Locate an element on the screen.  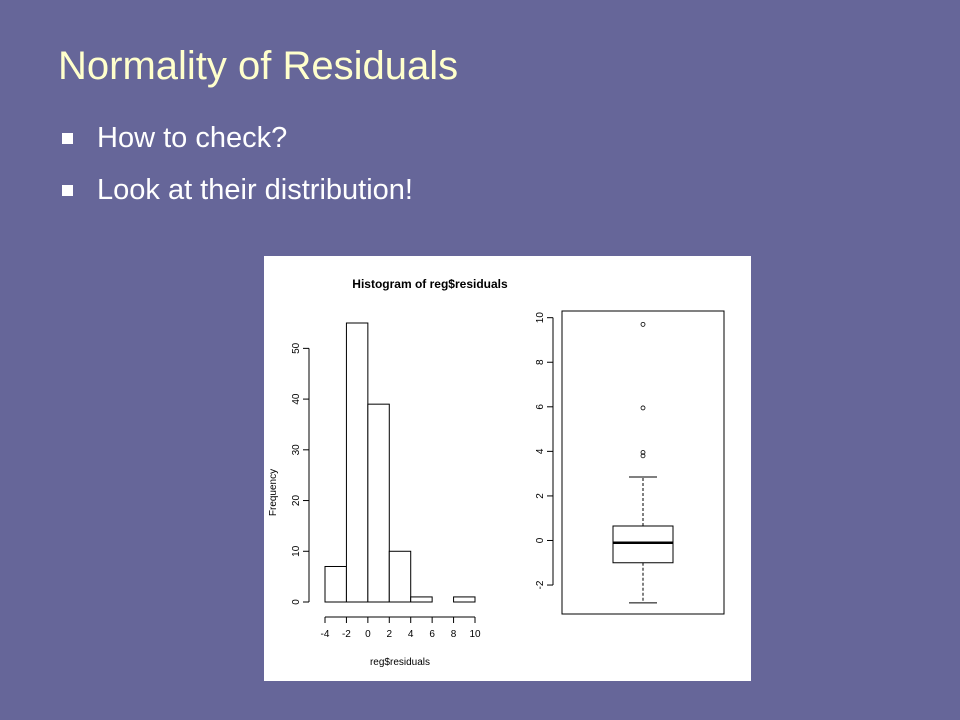
histogram-y-tick-label: 30 is located at coordinates (296, 450).